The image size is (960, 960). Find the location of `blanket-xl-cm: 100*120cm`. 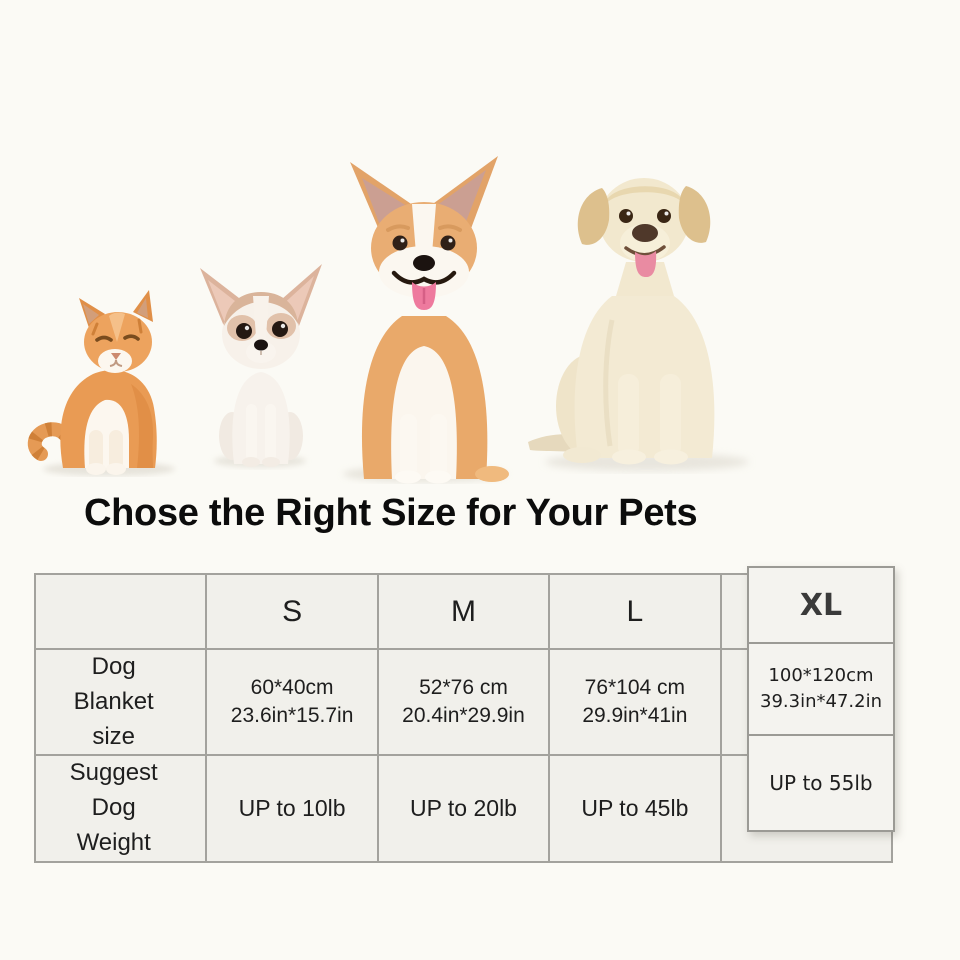

blanket-xl-cm: 100*120cm is located at coordinates (821, 675).